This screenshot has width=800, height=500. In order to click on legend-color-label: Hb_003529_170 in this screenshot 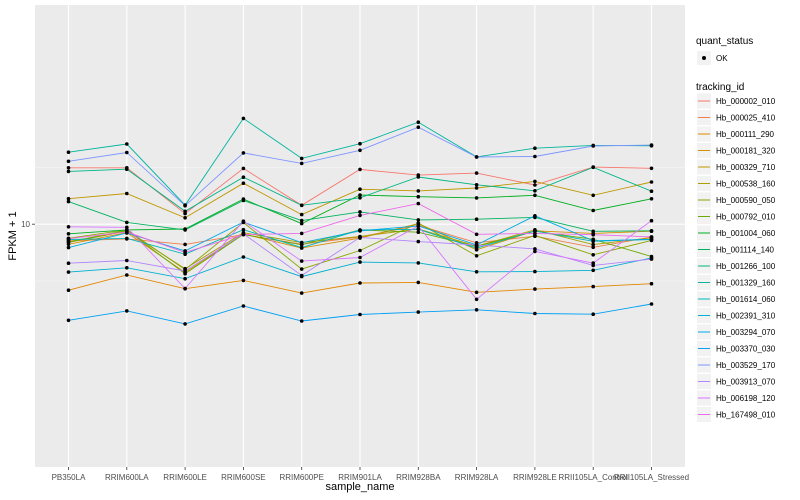, I will do `click(746, 365)`.